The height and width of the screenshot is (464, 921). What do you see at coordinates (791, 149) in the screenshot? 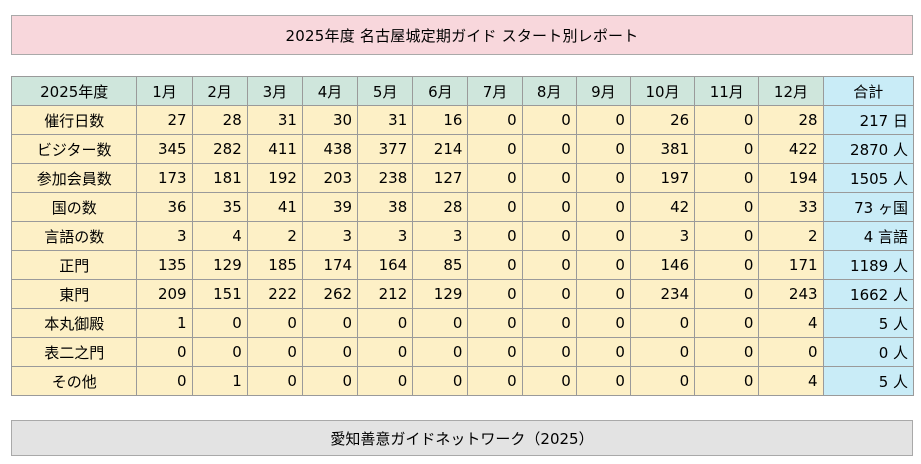
I see `table-cell: 422` at bounding box center [791, 149].